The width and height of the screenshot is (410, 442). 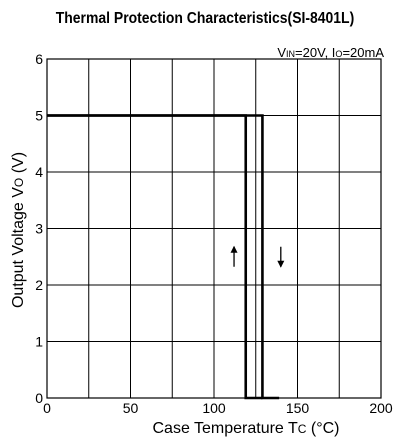 I want to click on arrow-down-icon, so click(x=281, y=257).